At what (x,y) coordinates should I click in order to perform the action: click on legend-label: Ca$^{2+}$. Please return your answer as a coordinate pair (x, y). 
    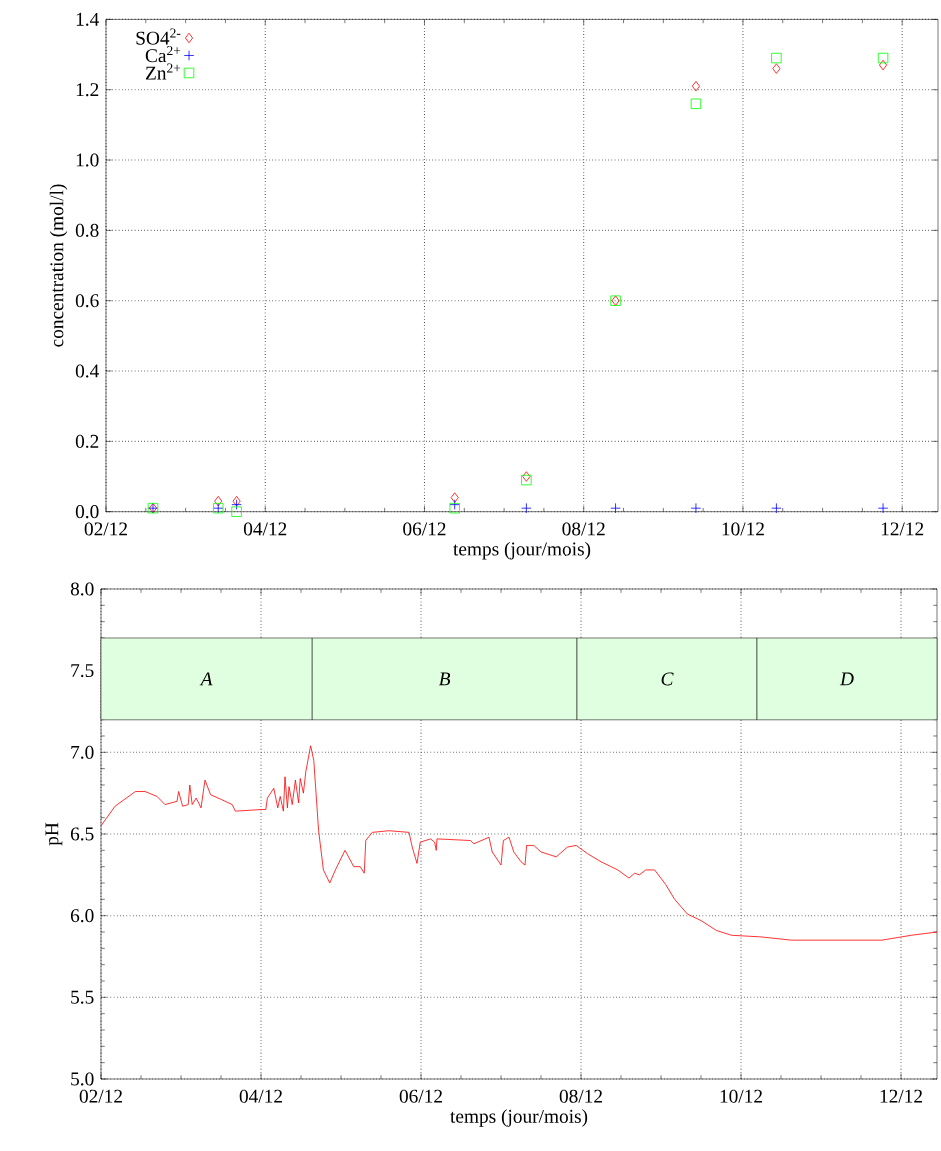
    Looking at the image, I should click on (163, 54).